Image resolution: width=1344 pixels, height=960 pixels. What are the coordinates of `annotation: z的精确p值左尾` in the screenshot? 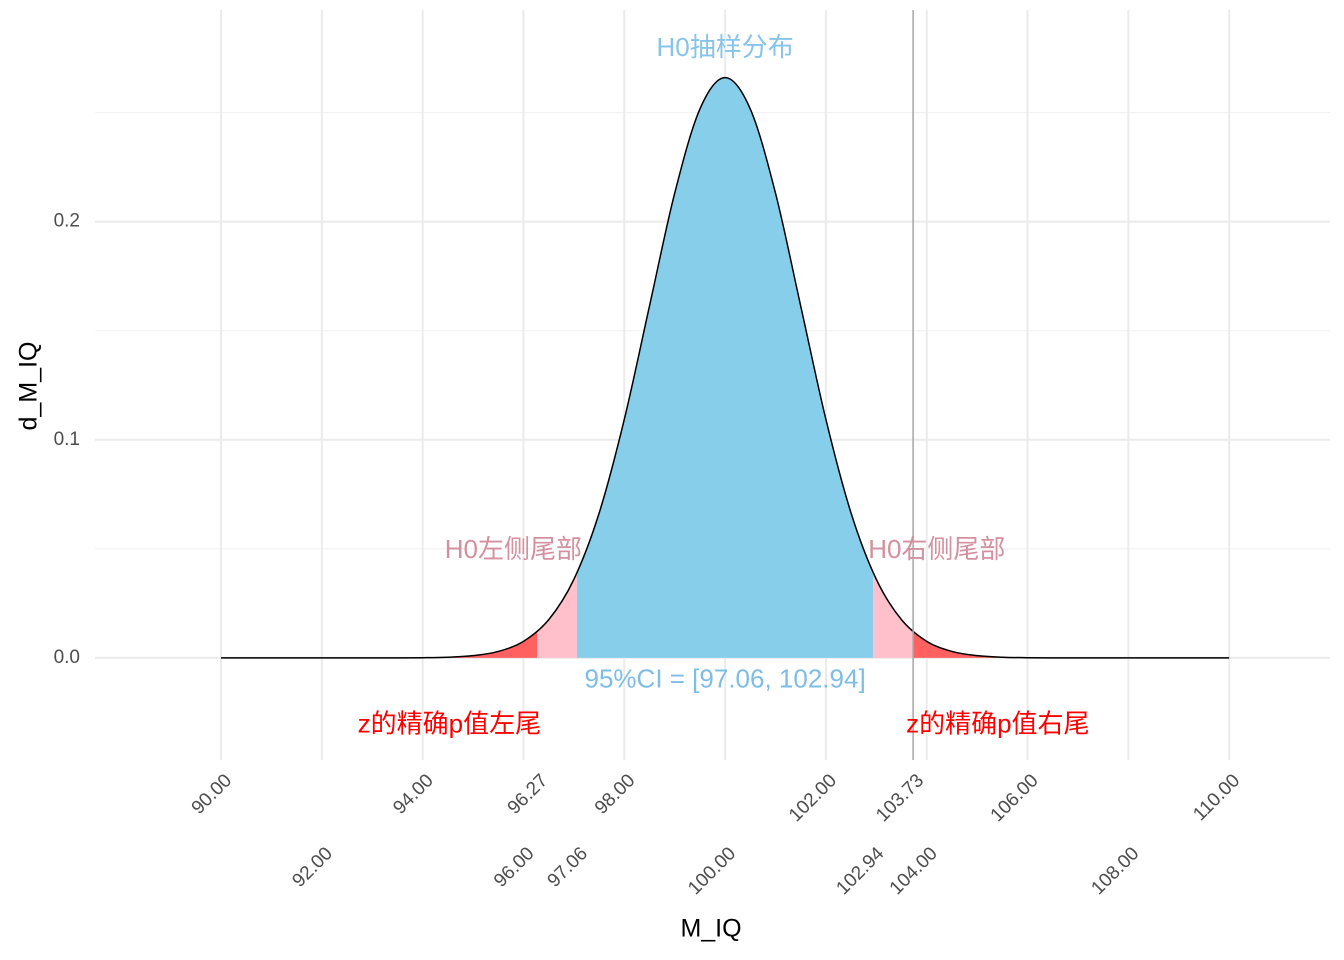 It's located at (449, 723).